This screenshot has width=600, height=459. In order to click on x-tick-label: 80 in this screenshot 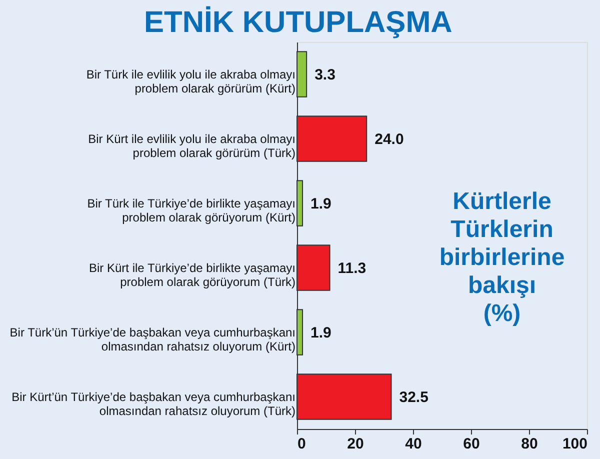, I will do `click(529, 444)`.